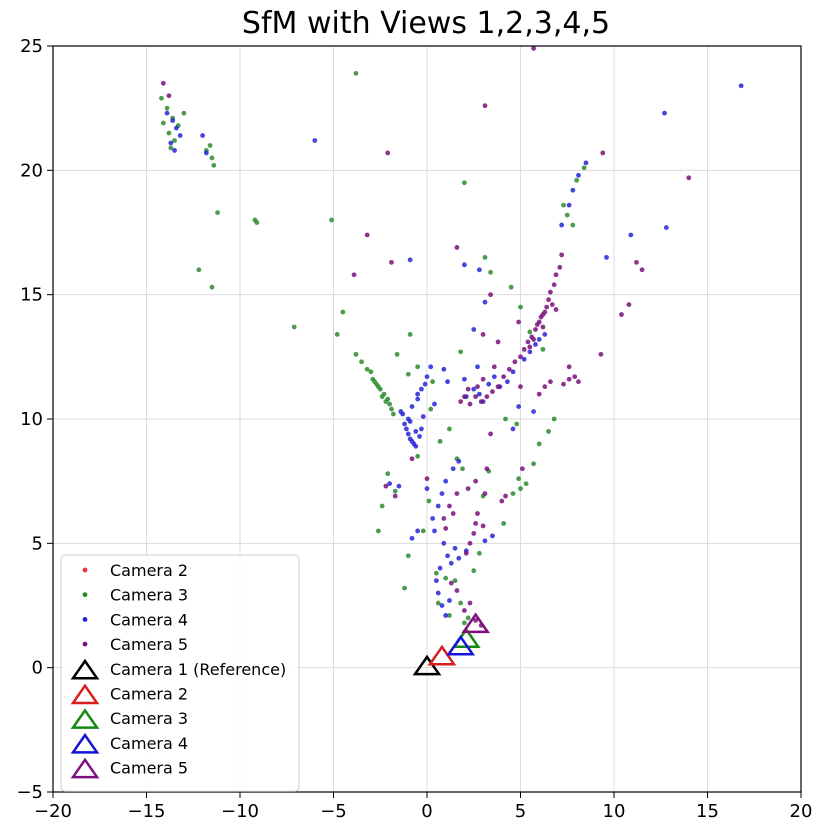  I want to click on x-tick-label: 10, so click(614, 811).